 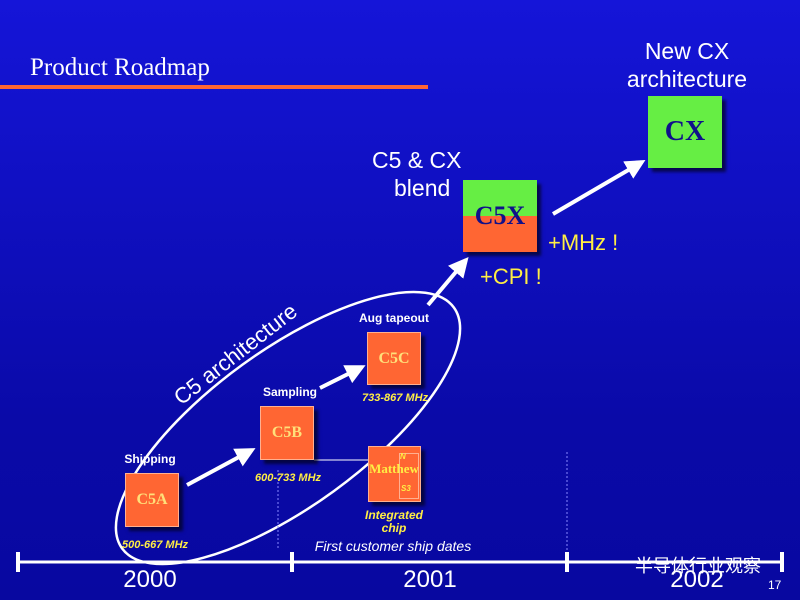 I want to click on year: 2001, so click(x=430, y=579).